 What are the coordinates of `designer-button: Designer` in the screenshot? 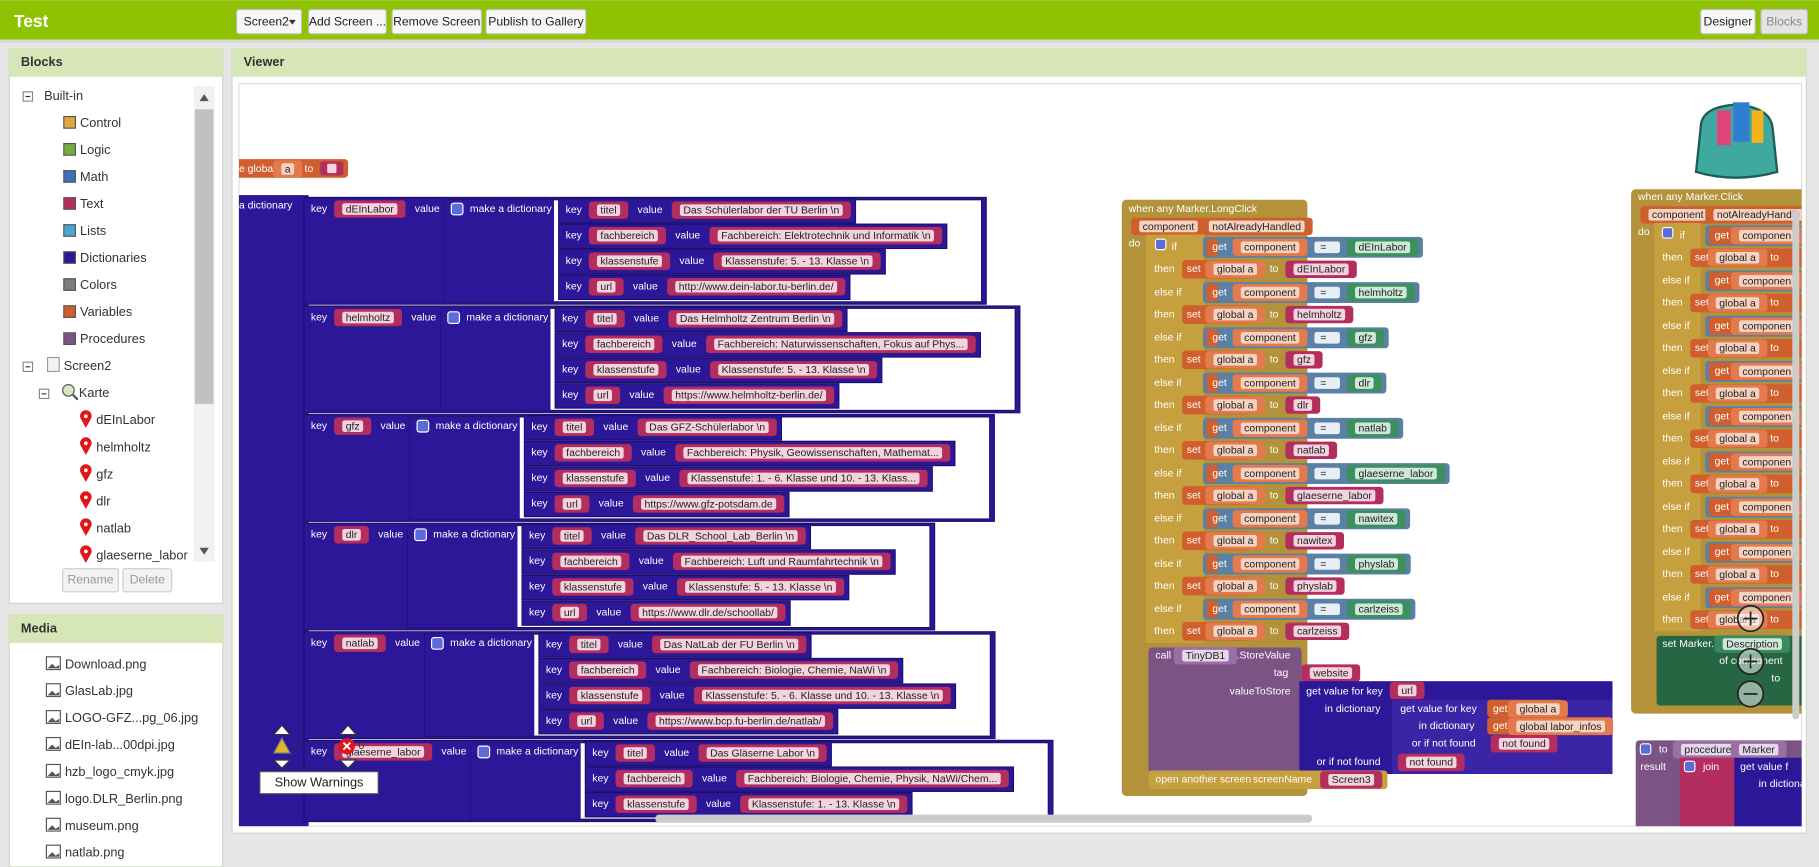 It's located at (1728, 21).